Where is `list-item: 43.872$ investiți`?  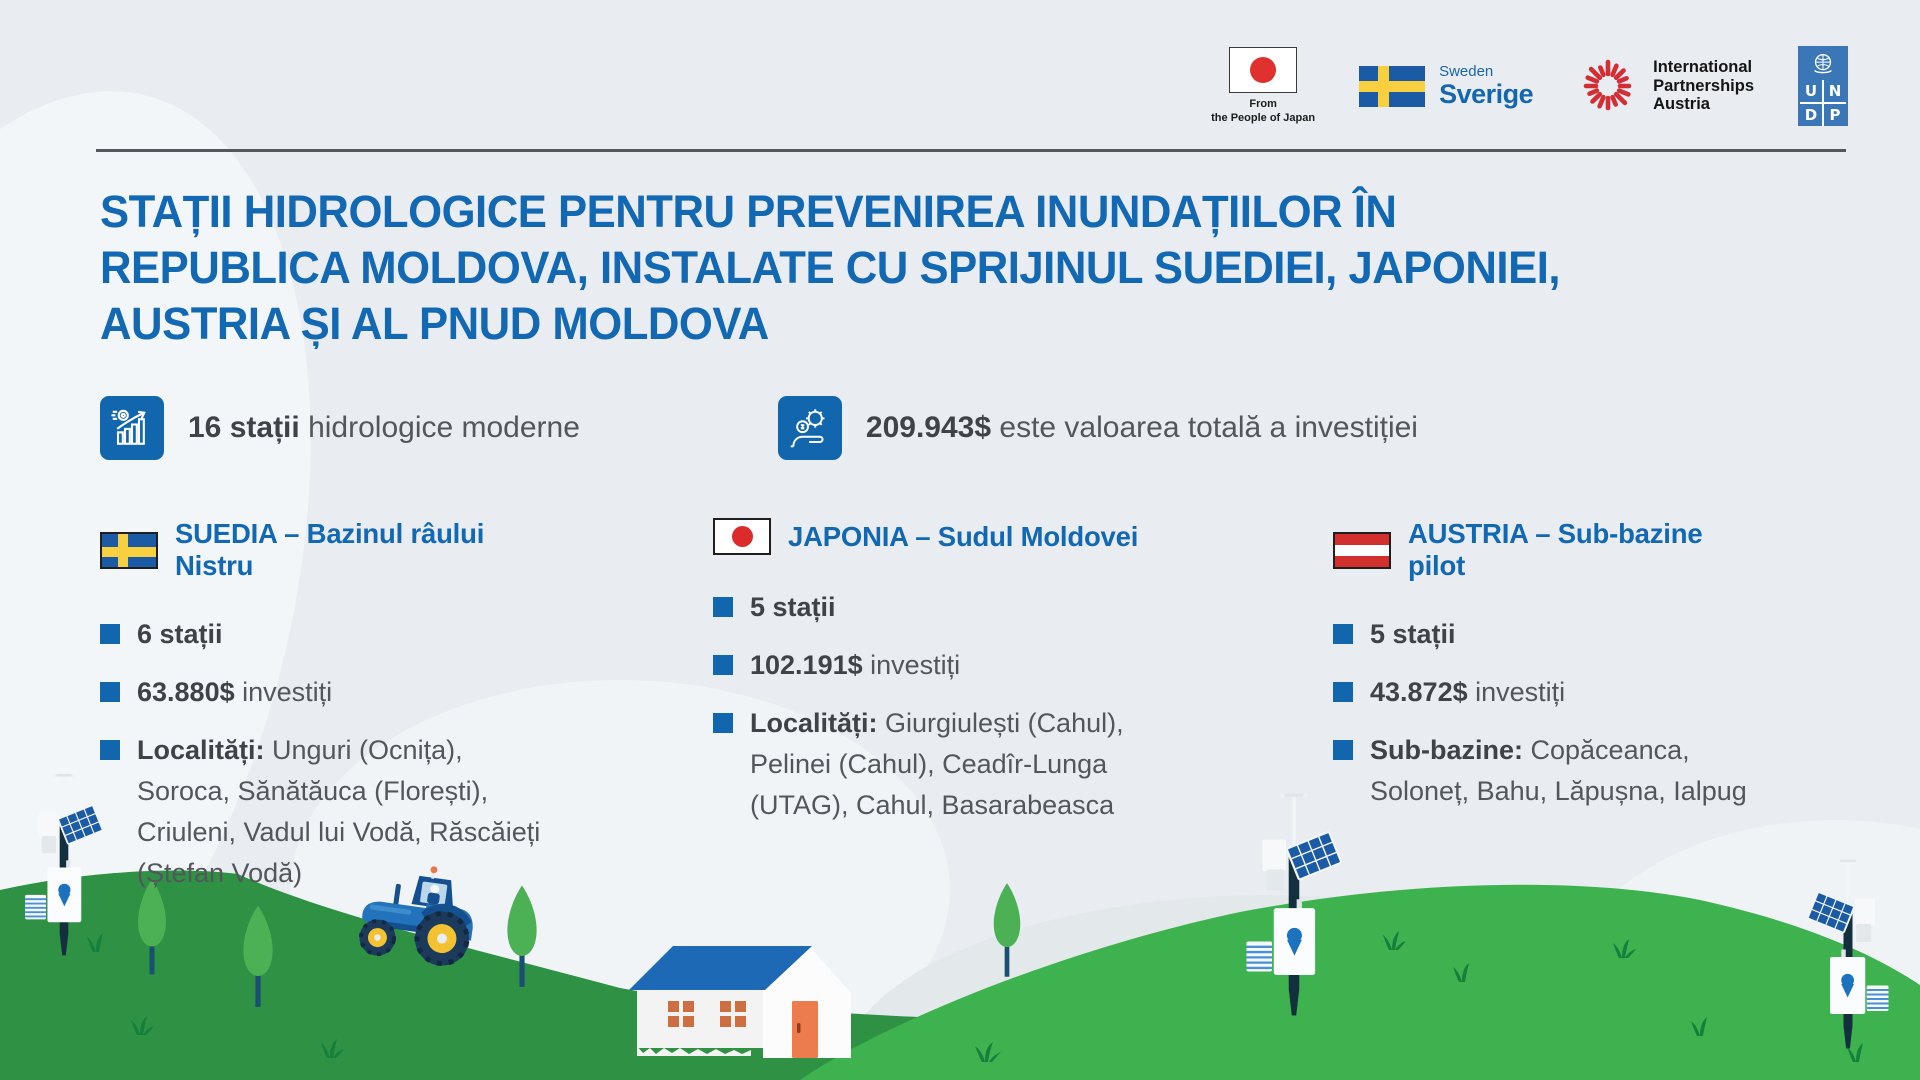 list-item: 43.872$ investiți is located at coordinates (1543, 692).